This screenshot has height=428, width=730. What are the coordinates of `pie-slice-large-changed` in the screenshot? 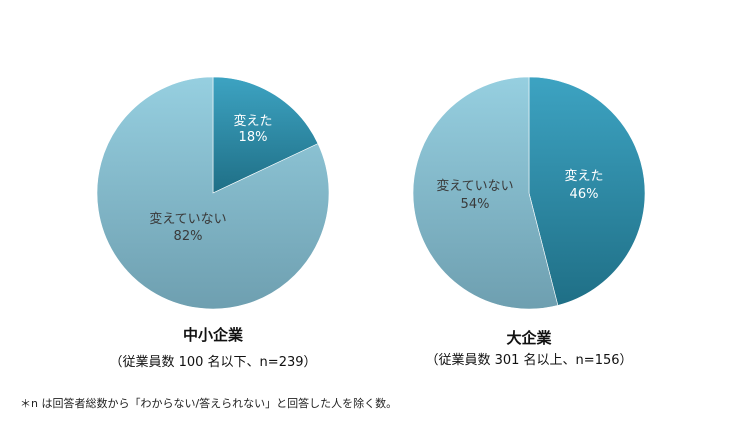 It's located at (587, 191).